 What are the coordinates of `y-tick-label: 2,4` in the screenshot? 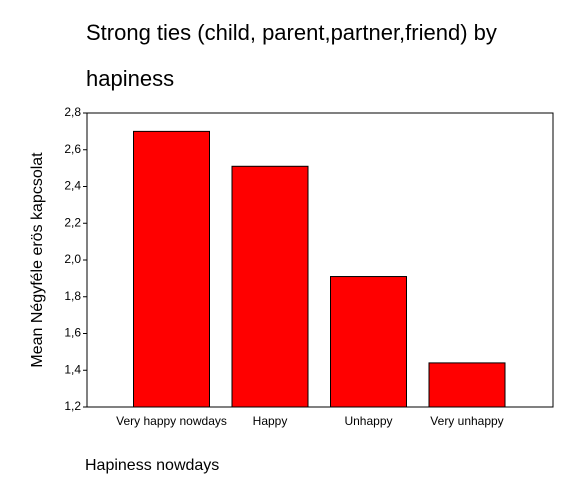 It's located at (72, 186).